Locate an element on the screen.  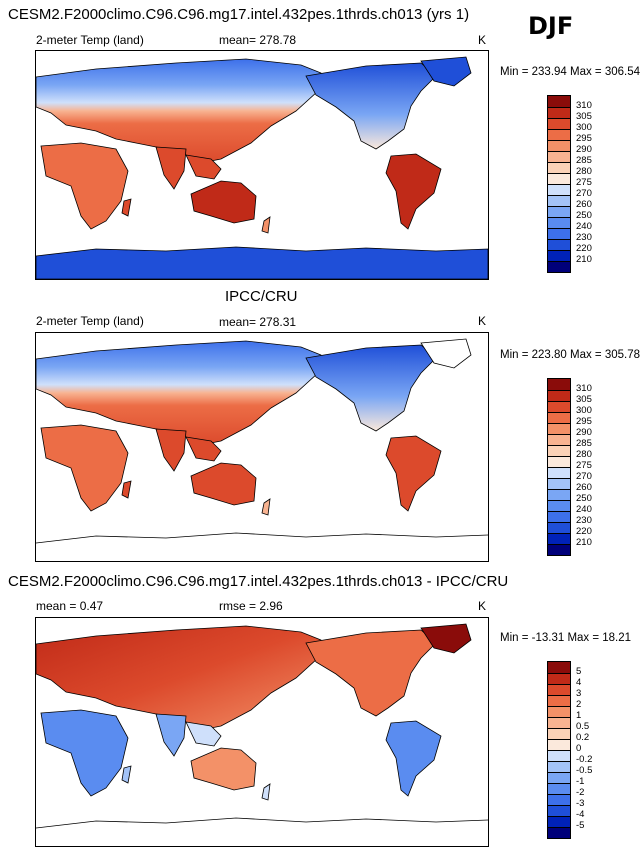
australia-region is located at coordinates (223, 202).